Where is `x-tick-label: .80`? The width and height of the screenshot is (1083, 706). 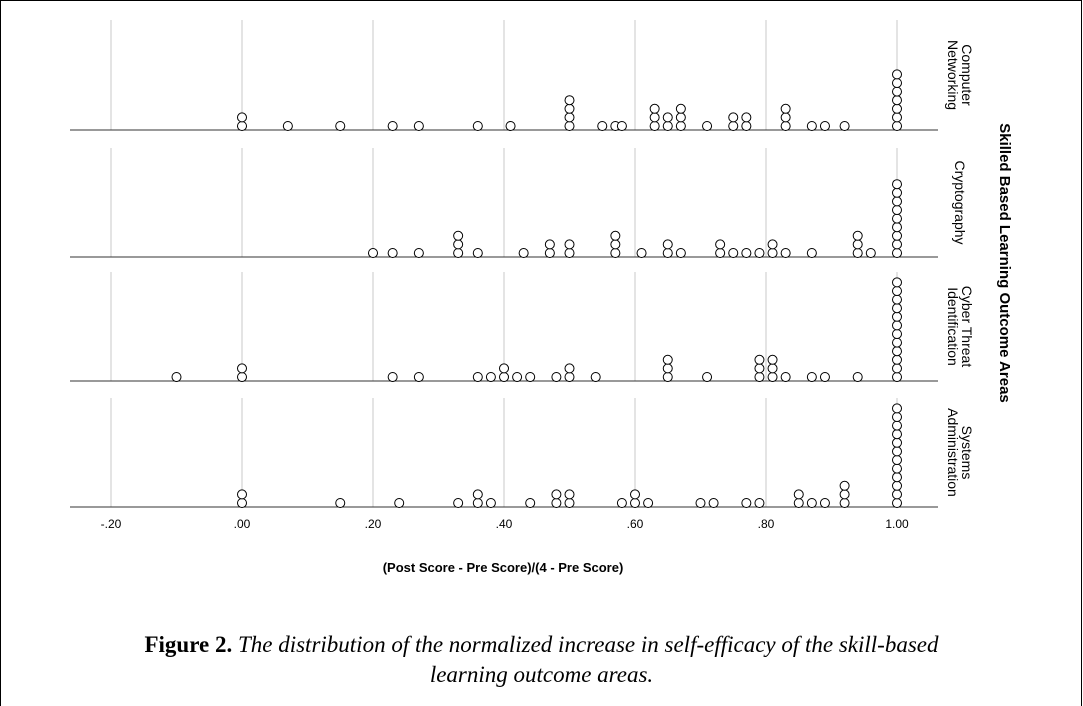
x-tick-label: .80 is located at coordinates (766, 524).